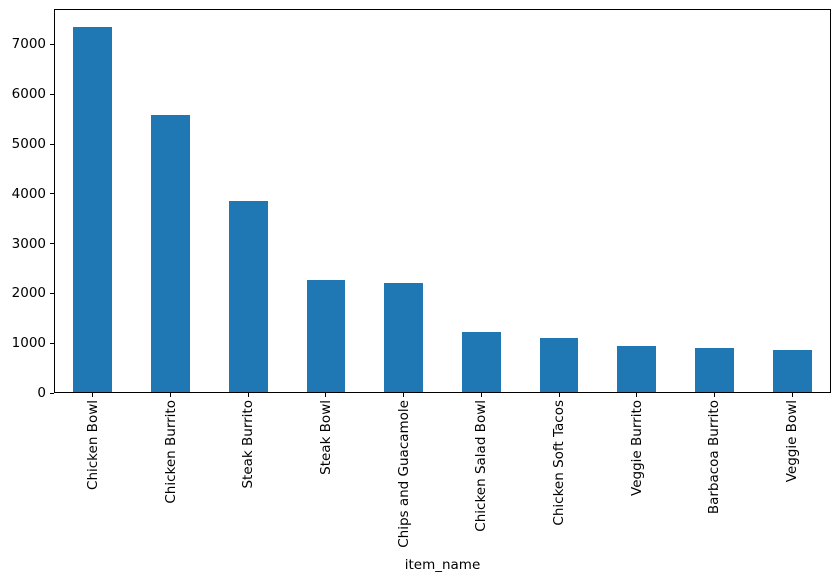  What do you see at coordinates (403, 474) in the screenshot?
I see `x-tick-label: Chips and Guacamole` at bounding box center [403, 474].